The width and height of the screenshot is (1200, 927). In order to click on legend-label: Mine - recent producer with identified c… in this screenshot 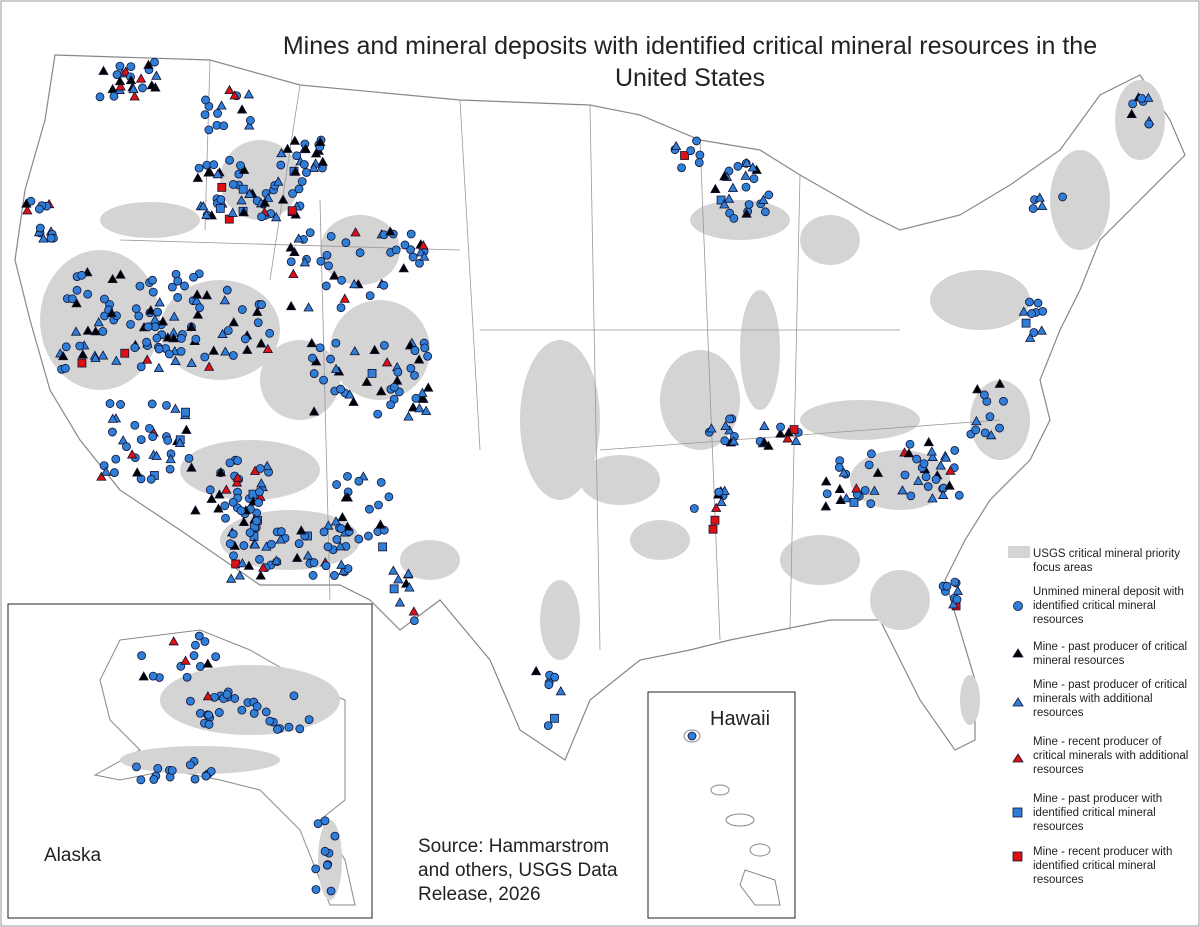, I will do `click(1103, 866)`.